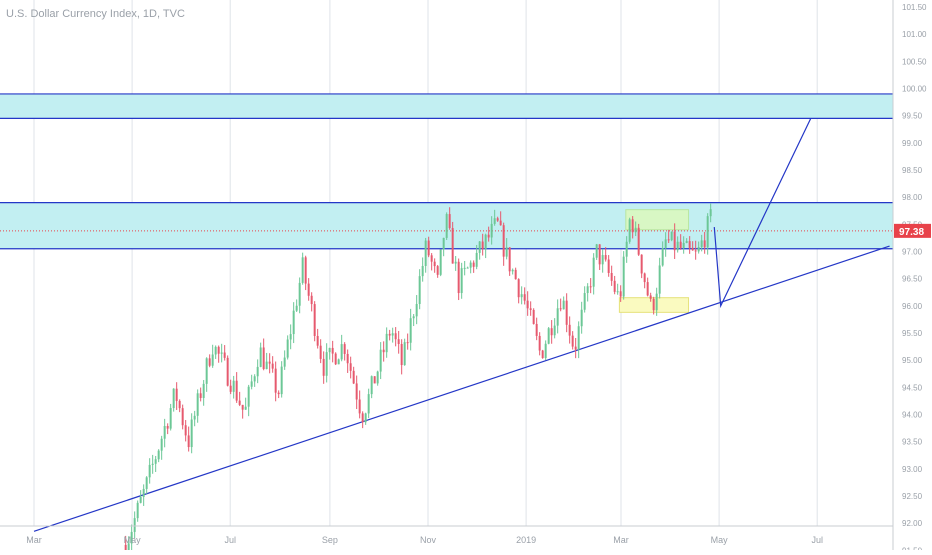 The width and height of the screenshot is (932, 555). What do you see at coordinates (95, 14) in the screenshot?
I see `chart-title: U.S. Dollar Currency Index, 1D, TVC` at bounding box center [95, 14].